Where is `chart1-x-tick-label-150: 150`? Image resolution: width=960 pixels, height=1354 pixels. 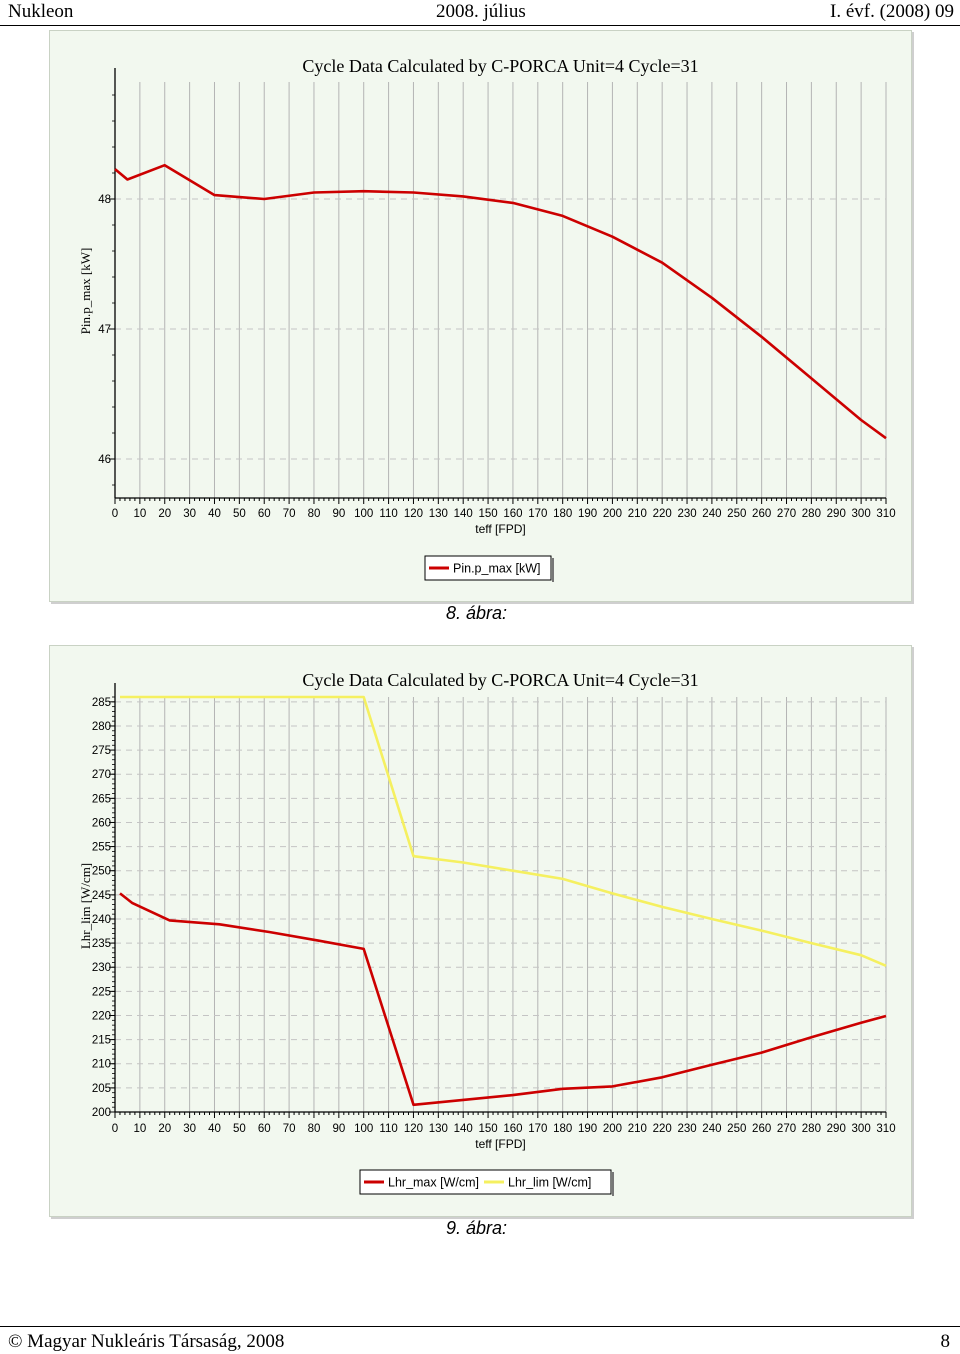
chart1-x-tick-label-150: 150 is located at coordinates (487, 514).